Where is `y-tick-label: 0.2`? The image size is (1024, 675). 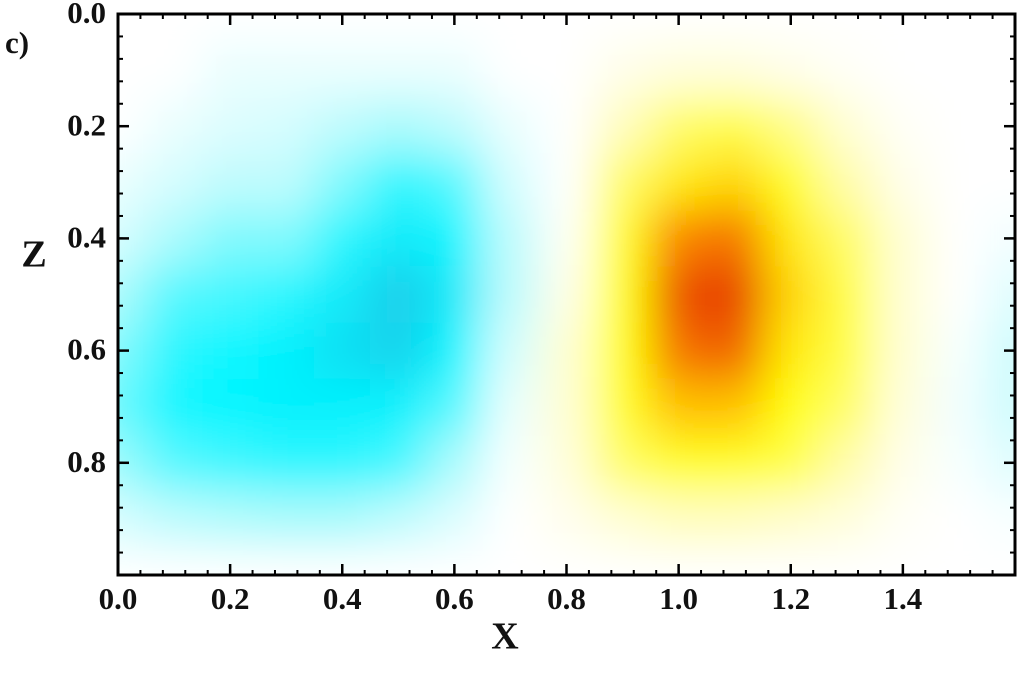 y-tick-label: 0.2 is located at coordinates (86, 124).